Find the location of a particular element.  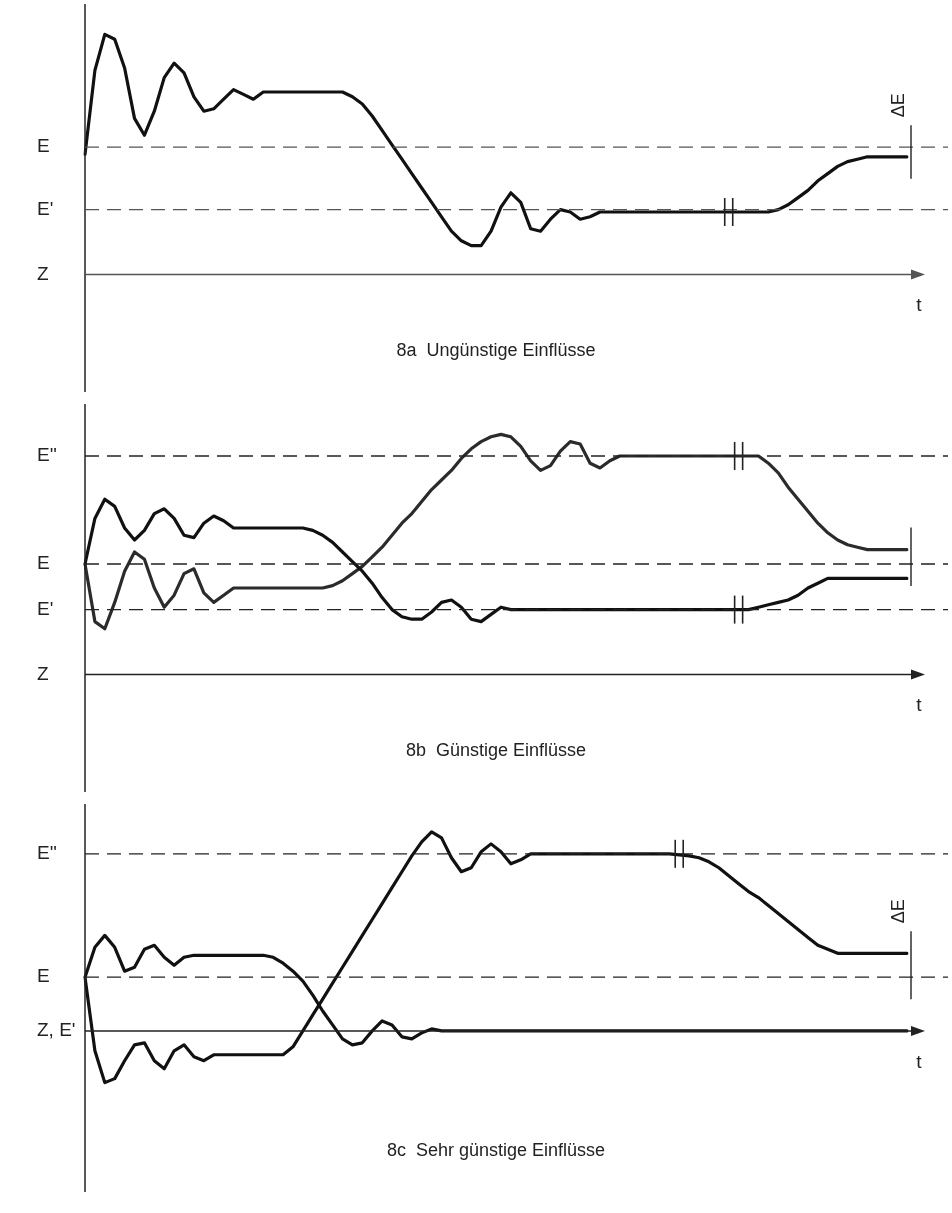

text: 8b Günstige Einflüsse is located at coordinates (496, 750).